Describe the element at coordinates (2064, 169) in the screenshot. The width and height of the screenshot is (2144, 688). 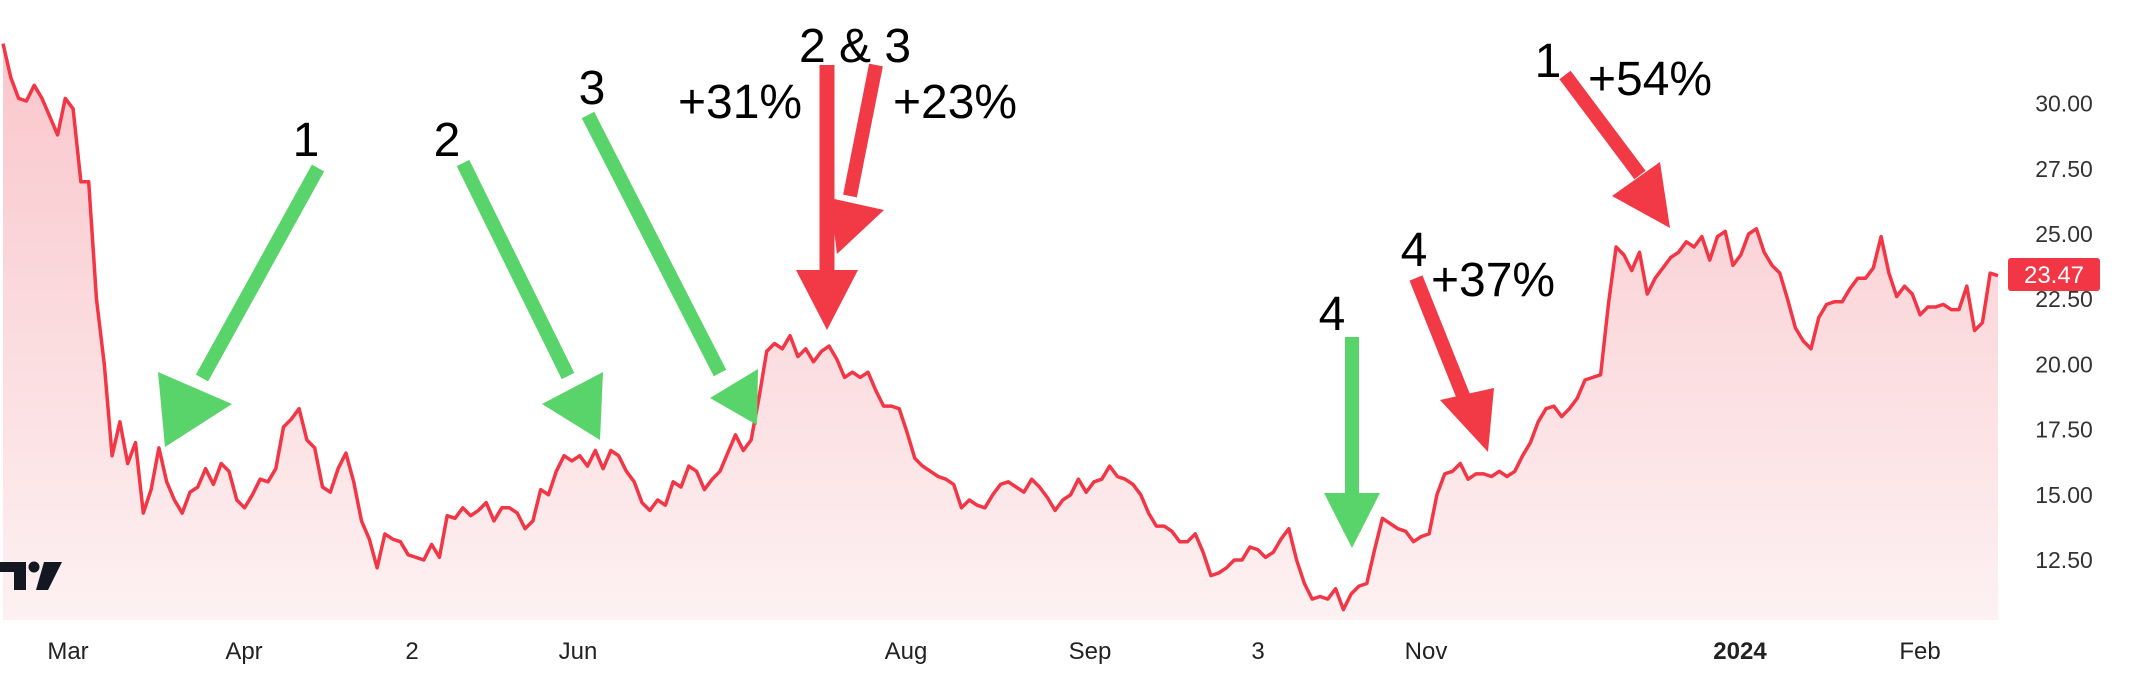
I see `y-tick-label: 27.50` at that location.